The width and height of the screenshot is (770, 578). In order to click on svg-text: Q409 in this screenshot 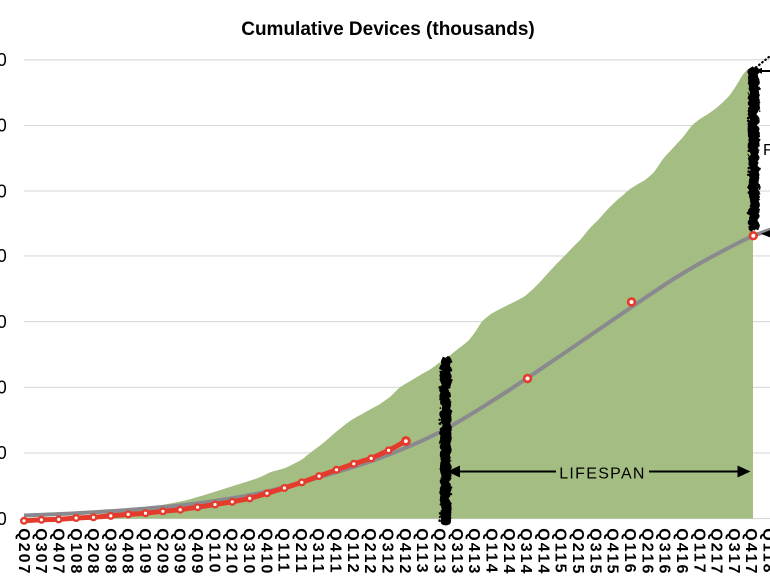, I will do `click(196, 551)`.